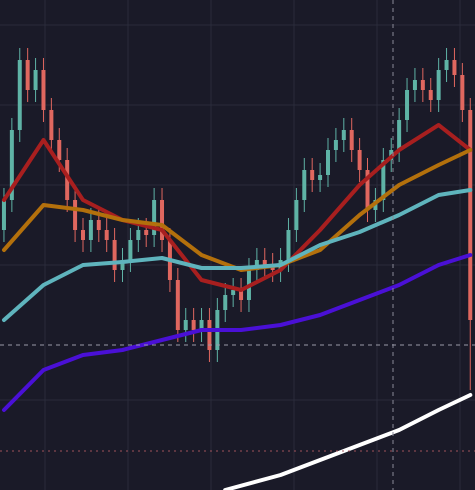 The width and height of the screenshot is (475, 490). Describe the element at coordinates (348, 441) in the screenshot. I see `moving-average-line` at that location.